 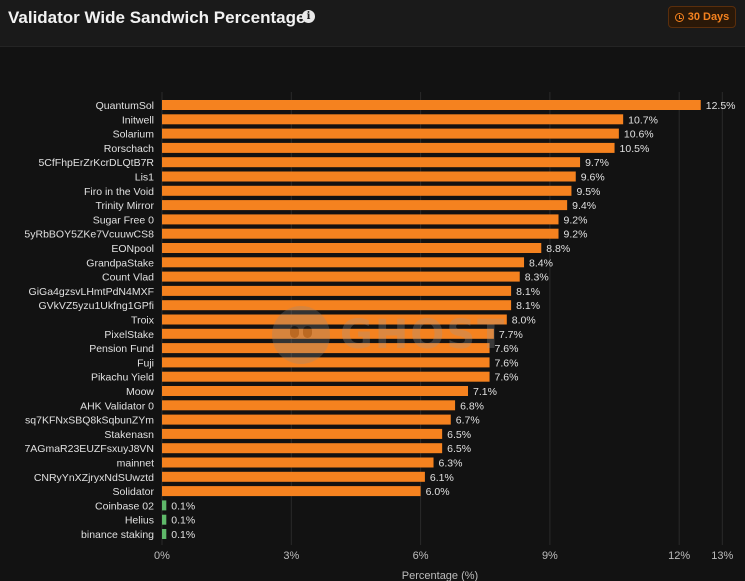 What do you see at coordinates (588, 192) in the screenshot?
I see `value-label: 9.5%` at bounding box center [588, 192].